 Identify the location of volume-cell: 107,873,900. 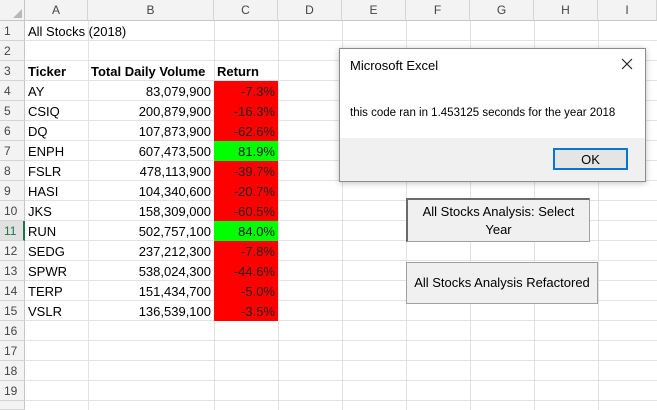
(174, 131).